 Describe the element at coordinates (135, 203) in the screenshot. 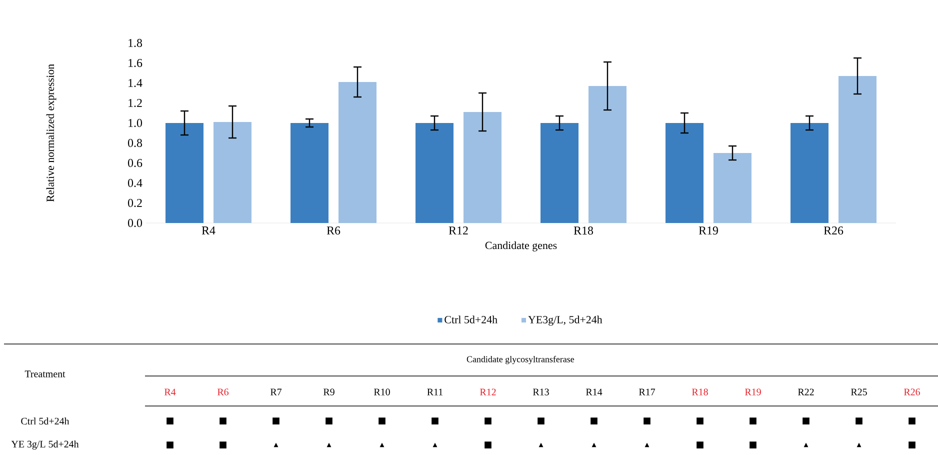

I see `y-tick-label: 0.2` at that location.